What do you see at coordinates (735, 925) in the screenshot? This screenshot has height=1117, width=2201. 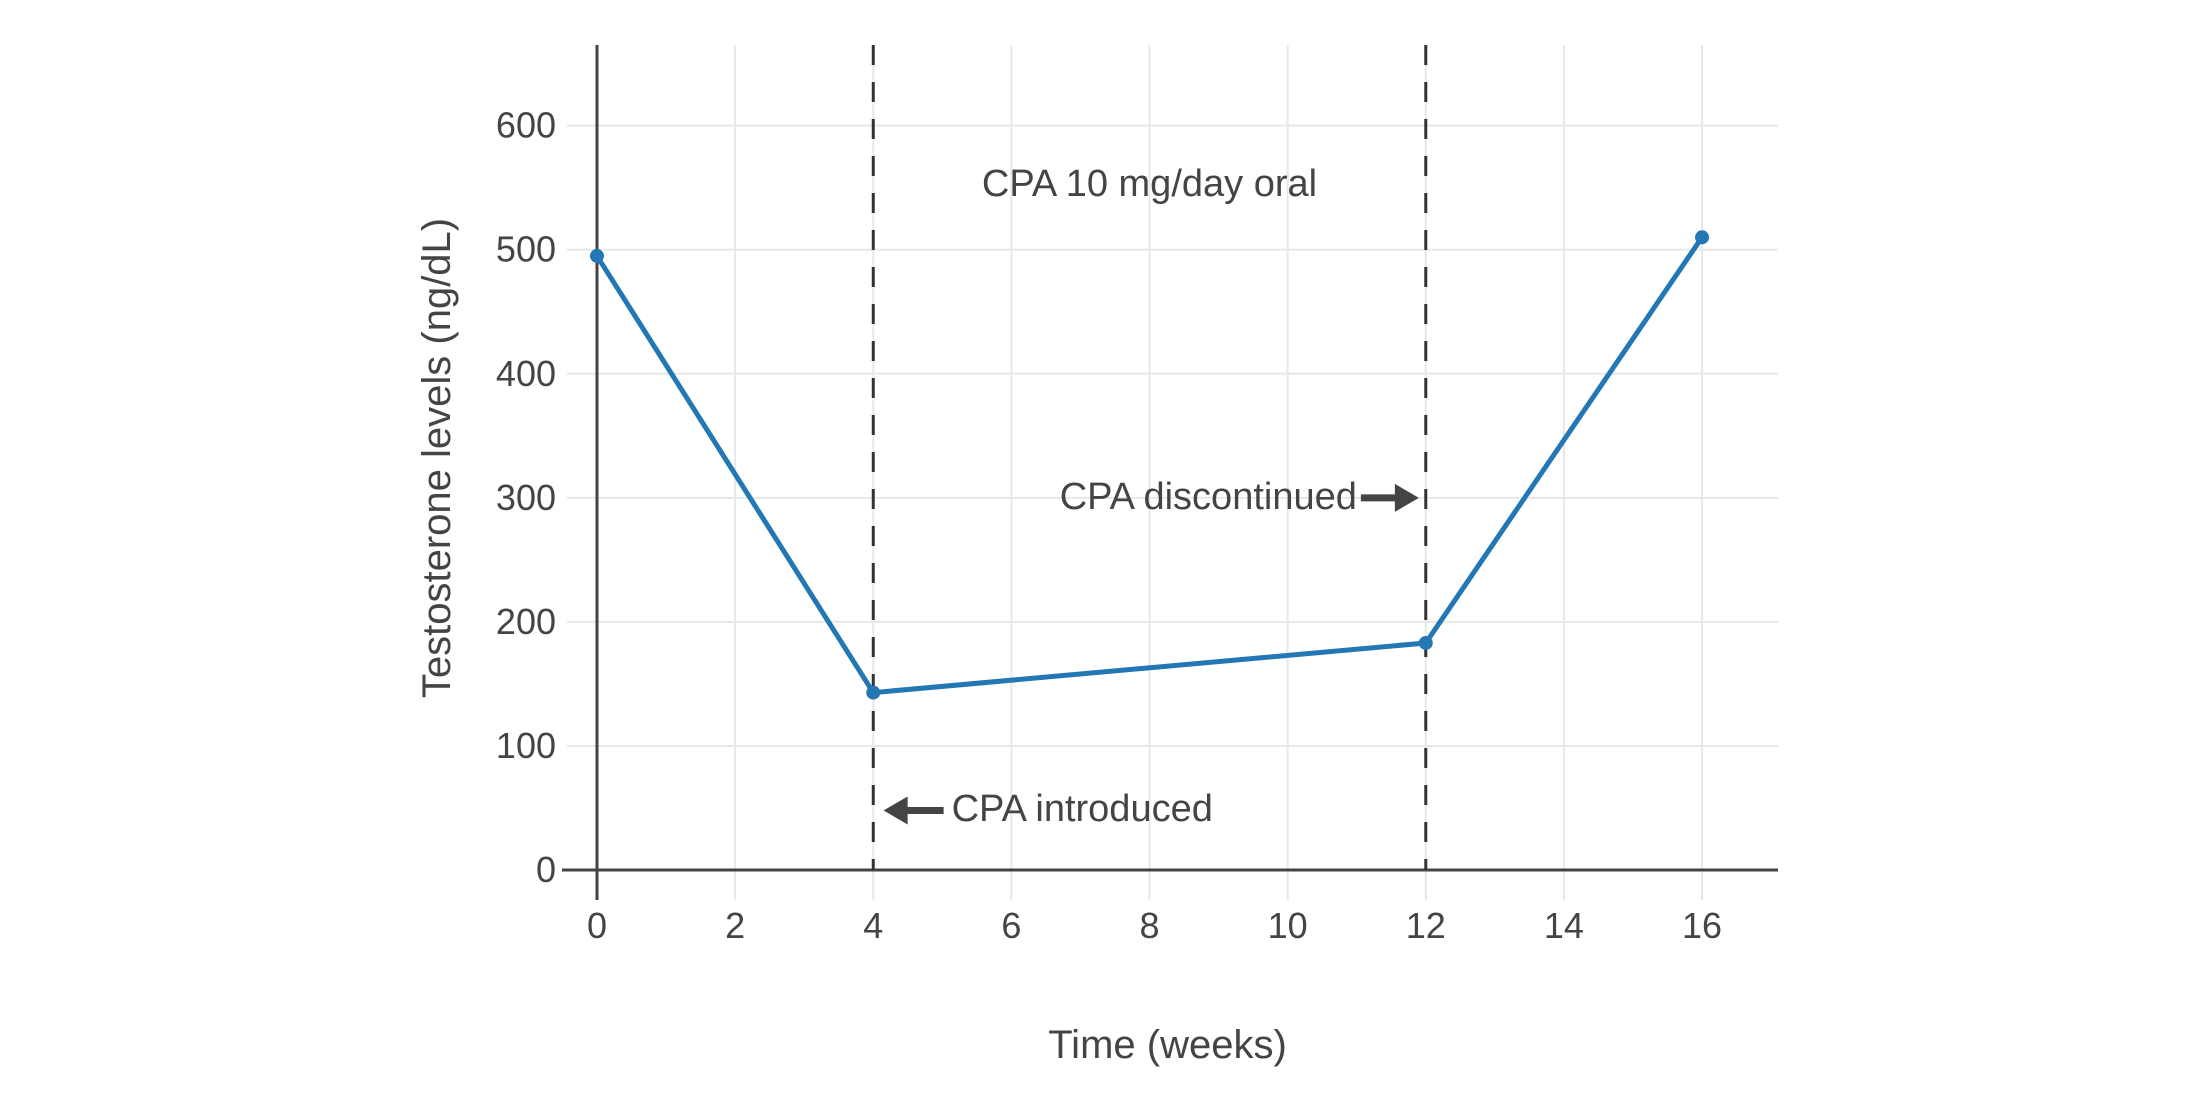 I see `x-tick-label: 2` at bounding box center [735, 925].